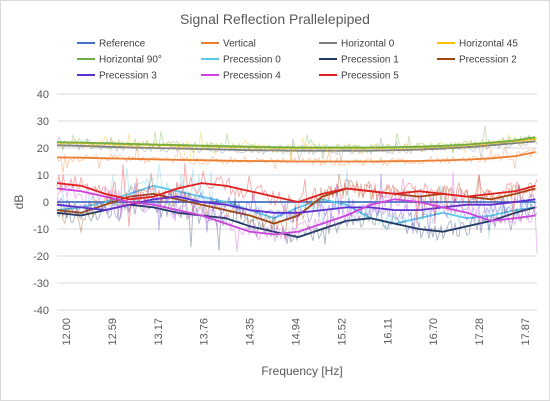 This screenshot has height=401, width=550. What do you see at coordinates (488, 60) in the screenshot?
I see `legend-label: Precession 2` at bounding box center [488, 60].